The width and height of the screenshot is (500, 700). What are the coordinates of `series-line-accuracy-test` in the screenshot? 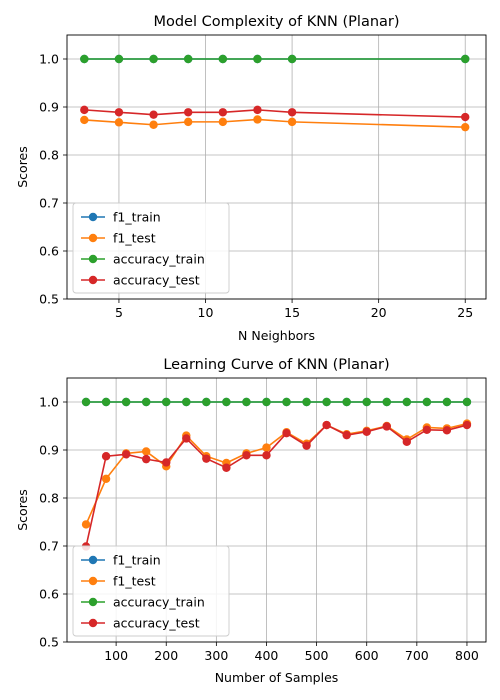 It's located at (275, 113).